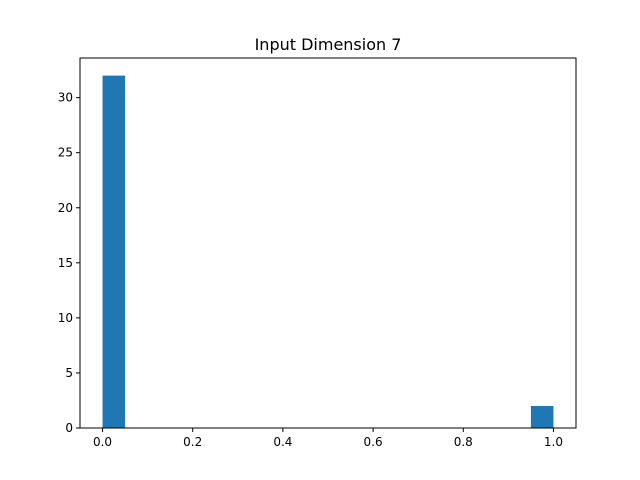 The height and width of the screenshot is (480, 640). What do you see at coordinates (69, 428) in the screenshot?
I see `y-tick-label: 0` at bounding box center [69, 428].